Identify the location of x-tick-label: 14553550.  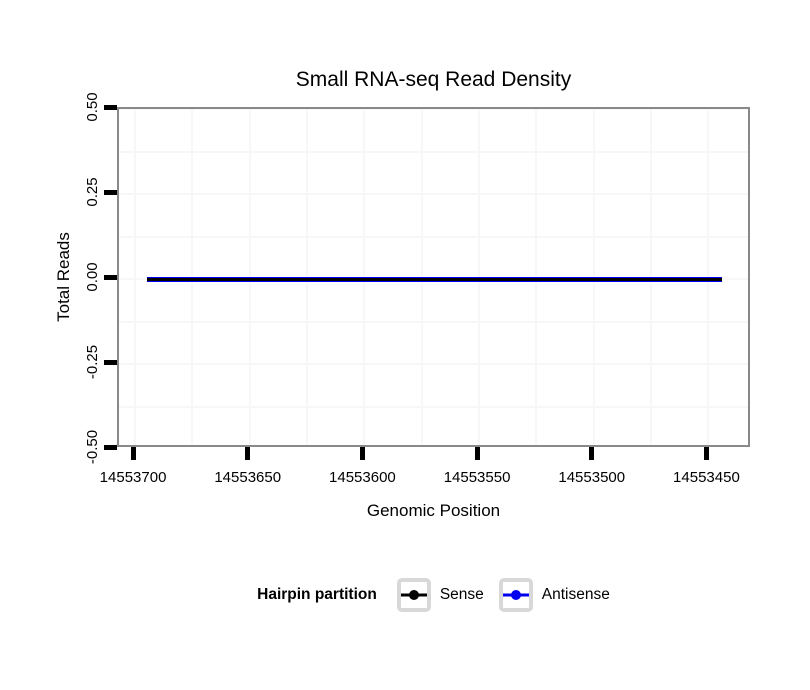
(477, 477).